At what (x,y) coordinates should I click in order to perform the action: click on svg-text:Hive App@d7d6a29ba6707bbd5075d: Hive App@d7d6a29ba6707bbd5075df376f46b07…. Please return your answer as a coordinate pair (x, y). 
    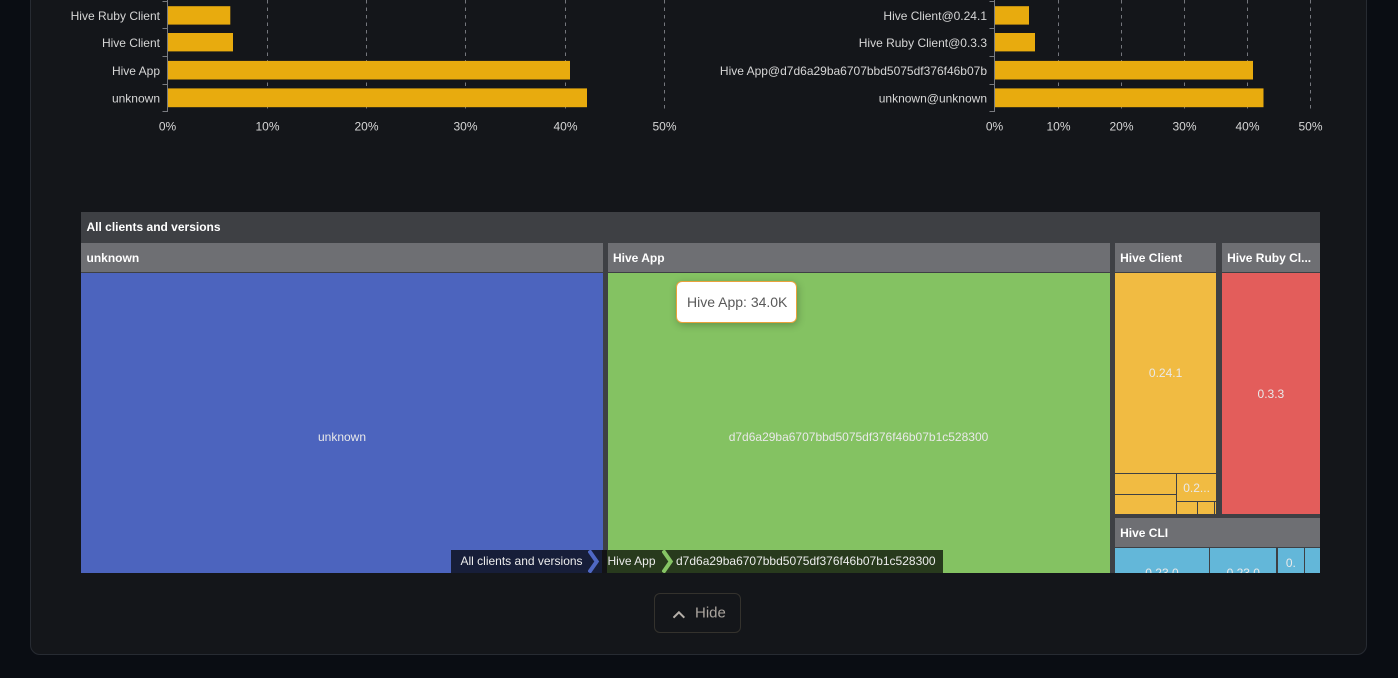
    Looking at the image, I should click on (853, 71).